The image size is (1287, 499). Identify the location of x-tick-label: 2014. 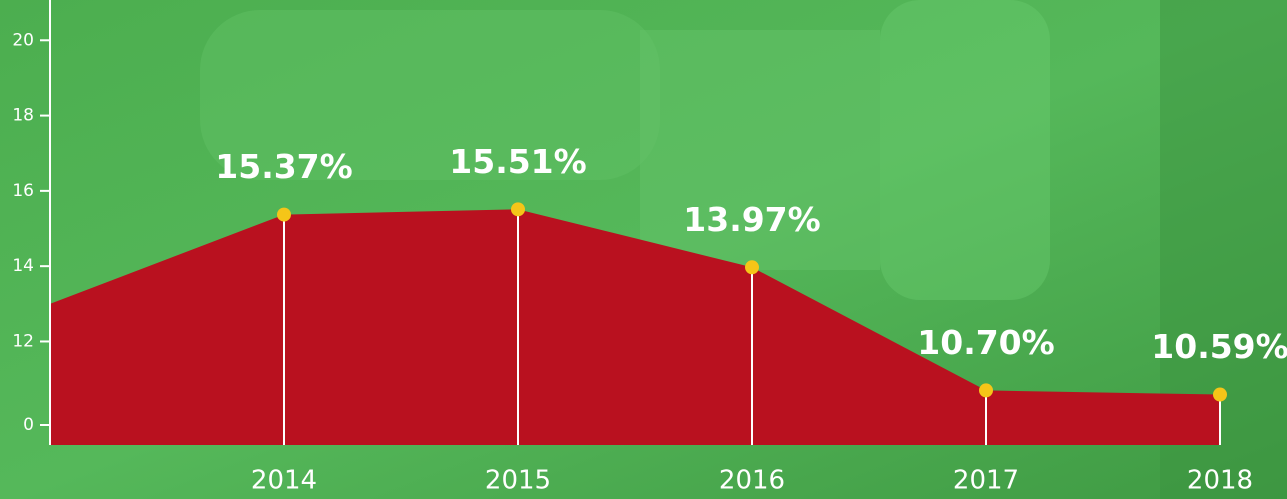
(284, 481).